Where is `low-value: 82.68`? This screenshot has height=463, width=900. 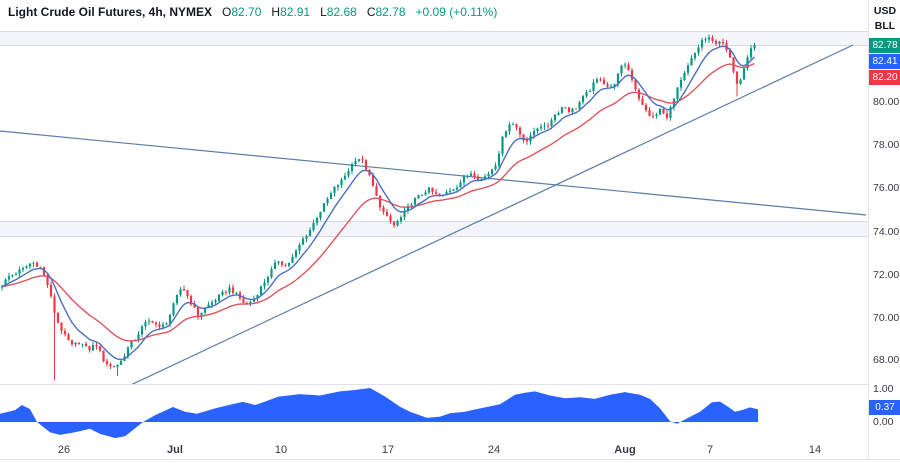 low-value: 82.68 is located at coordinates (341, 12).